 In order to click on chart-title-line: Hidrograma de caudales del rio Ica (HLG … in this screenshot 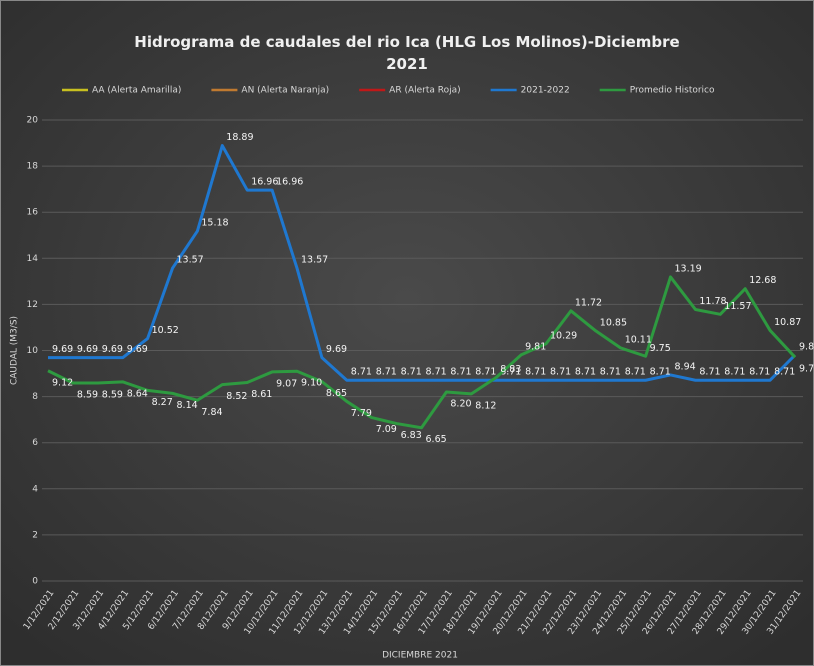, I will do `click(406, 42)`.